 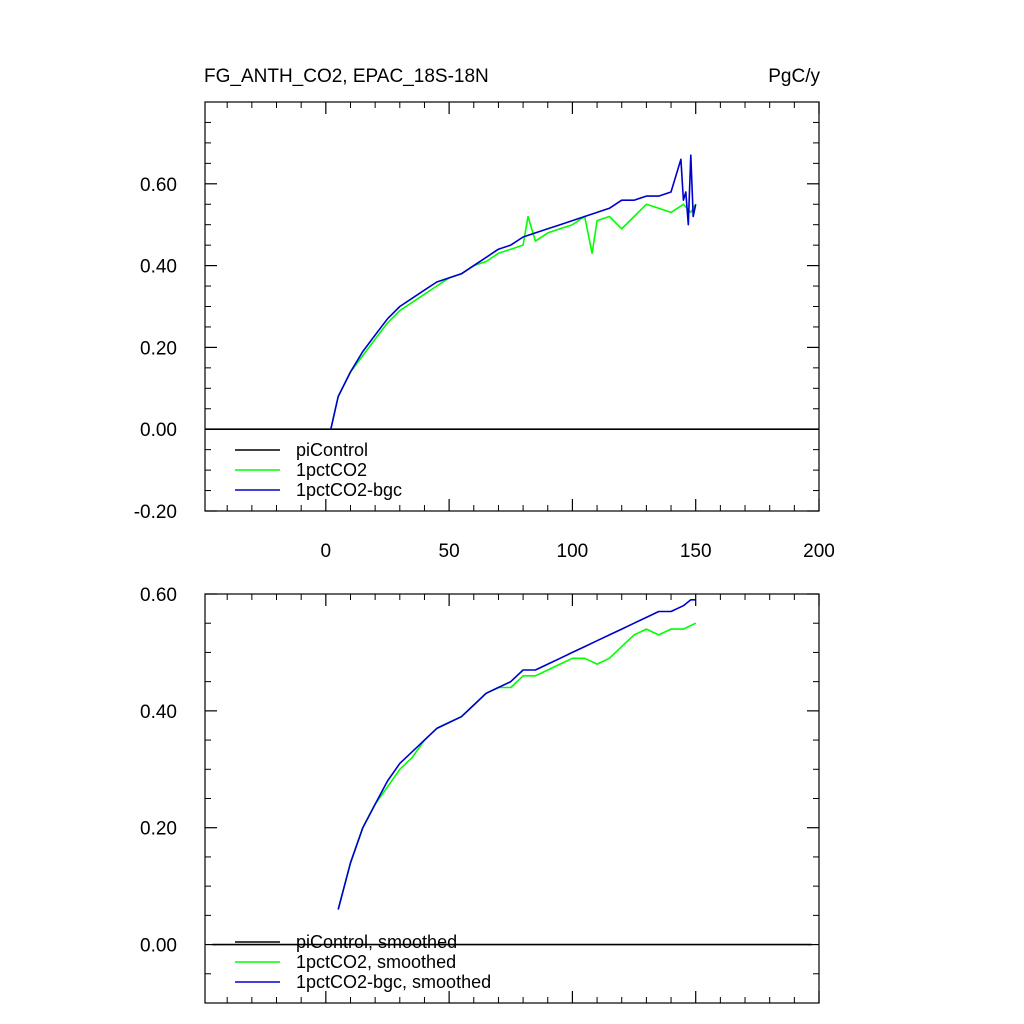 What do you see at coordinates (376, 942) in the screenshot?
I see `legend-label: piControl, smoothed` at bounding box center [376, 942].